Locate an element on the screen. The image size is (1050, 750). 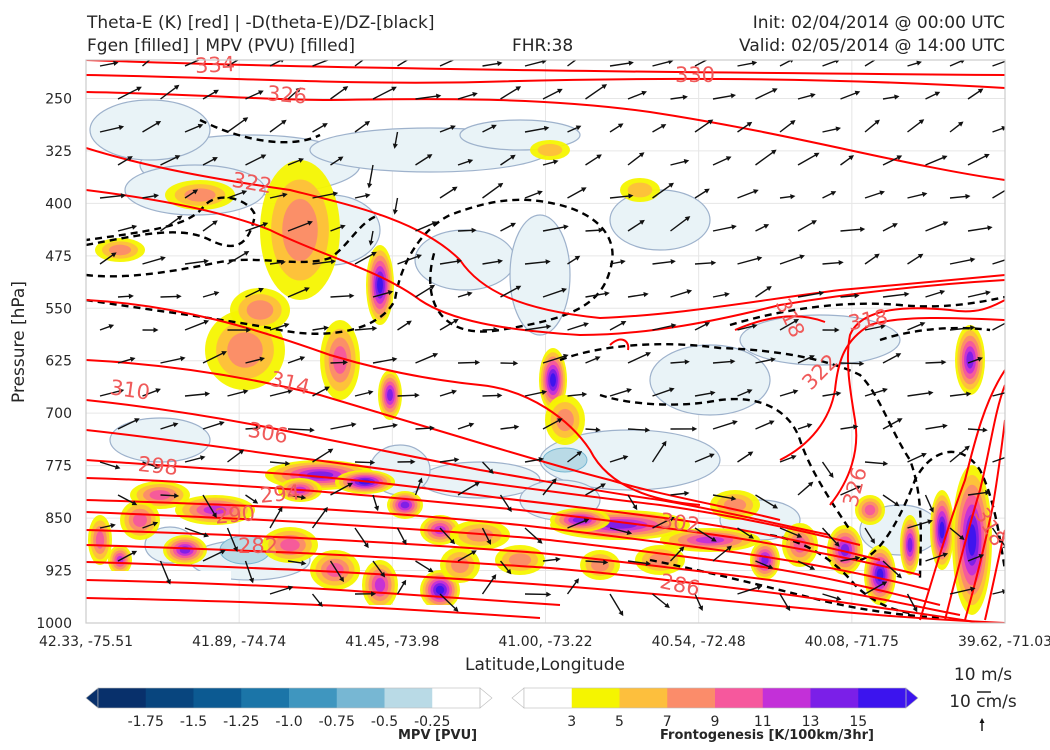
mpv-region is located at coordinates (660, 220).